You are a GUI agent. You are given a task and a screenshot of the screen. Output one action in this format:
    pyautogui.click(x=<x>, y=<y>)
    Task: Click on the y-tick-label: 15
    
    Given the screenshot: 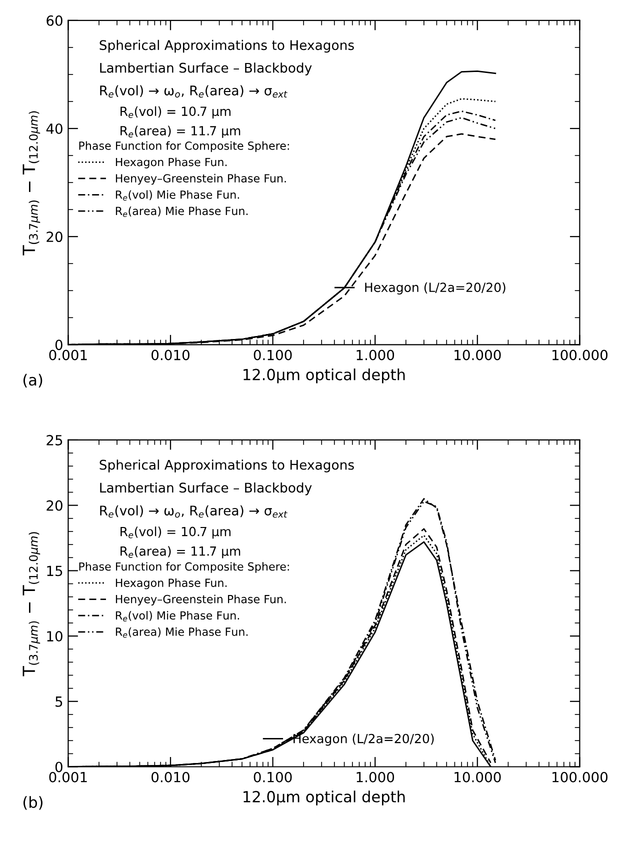 What is the action you would take?
    pyautogui.click(x=54, y=571)
    